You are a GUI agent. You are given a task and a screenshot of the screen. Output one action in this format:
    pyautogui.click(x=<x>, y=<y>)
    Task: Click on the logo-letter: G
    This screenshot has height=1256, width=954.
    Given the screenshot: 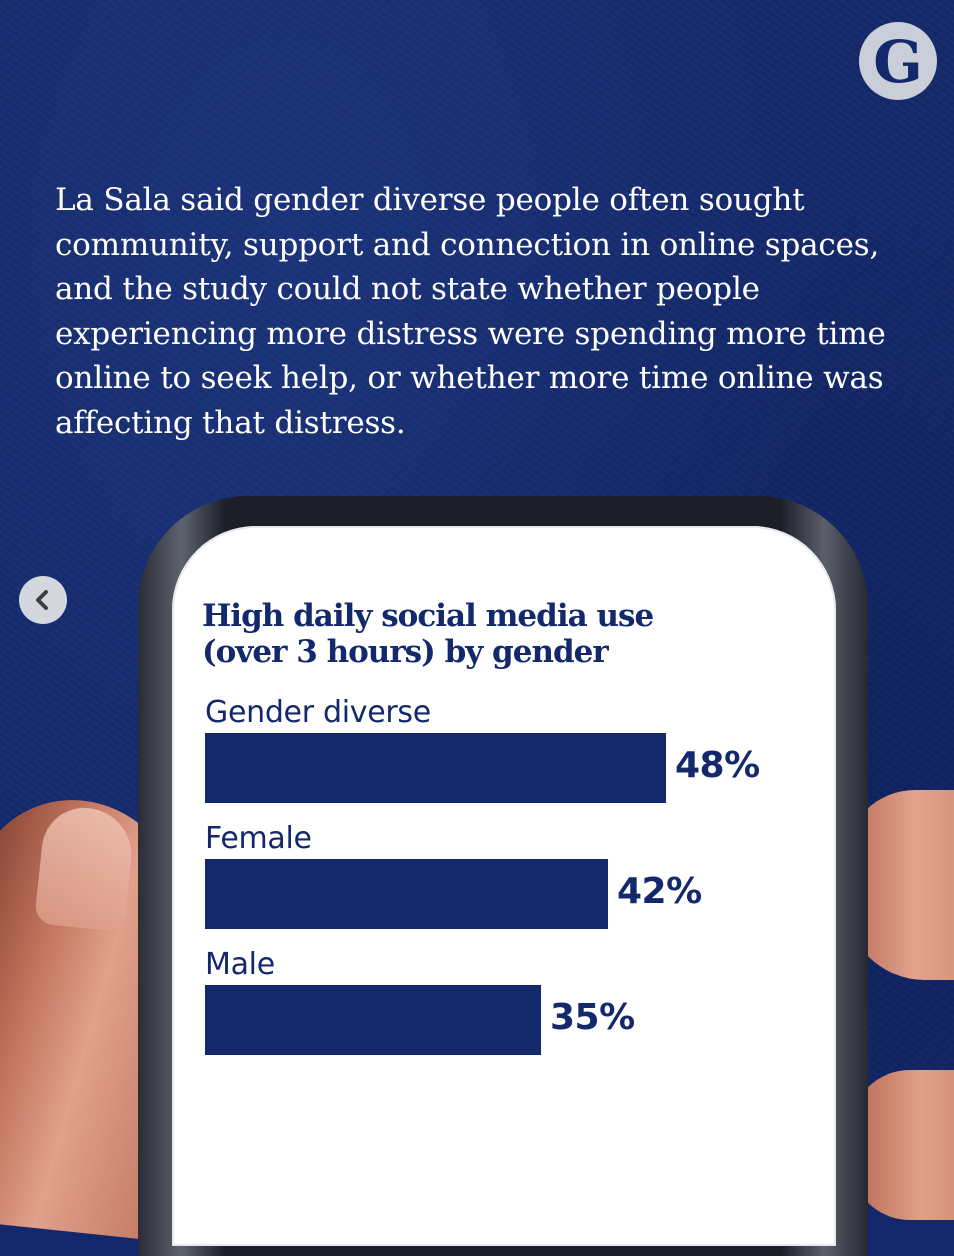 What is the action you would take?
    pyautogui.click(x=898, y=62)
    